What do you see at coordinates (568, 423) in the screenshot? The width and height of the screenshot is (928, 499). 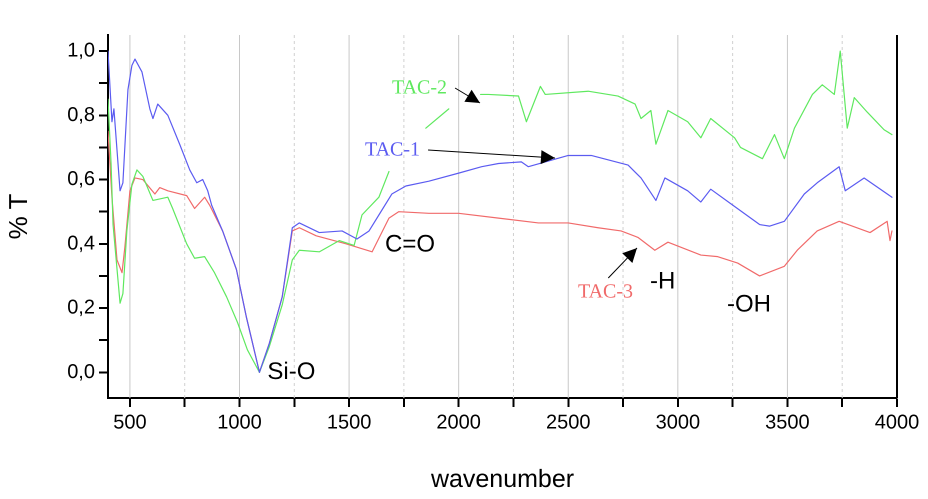 I see `x-tick-label: 2500` at bounding box center [568, 423].